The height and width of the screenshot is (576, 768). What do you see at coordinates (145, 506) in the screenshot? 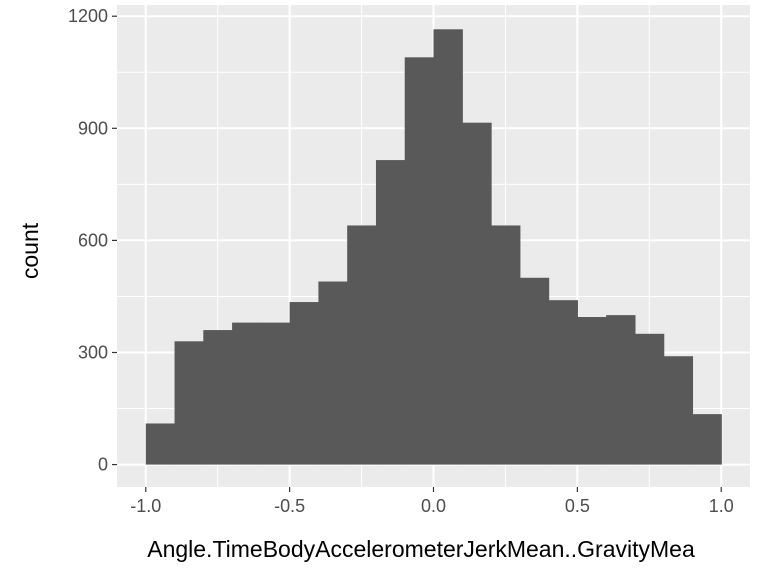
I see `x-tick-label: -1.0` at bounding box center [145, 506].